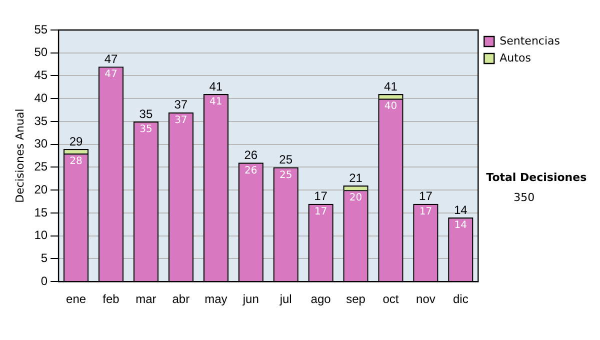  What do you see at coordinates (537, 177) in the screenshot?
I see `text: Total Decisiones` at bounding box center [537, 177].